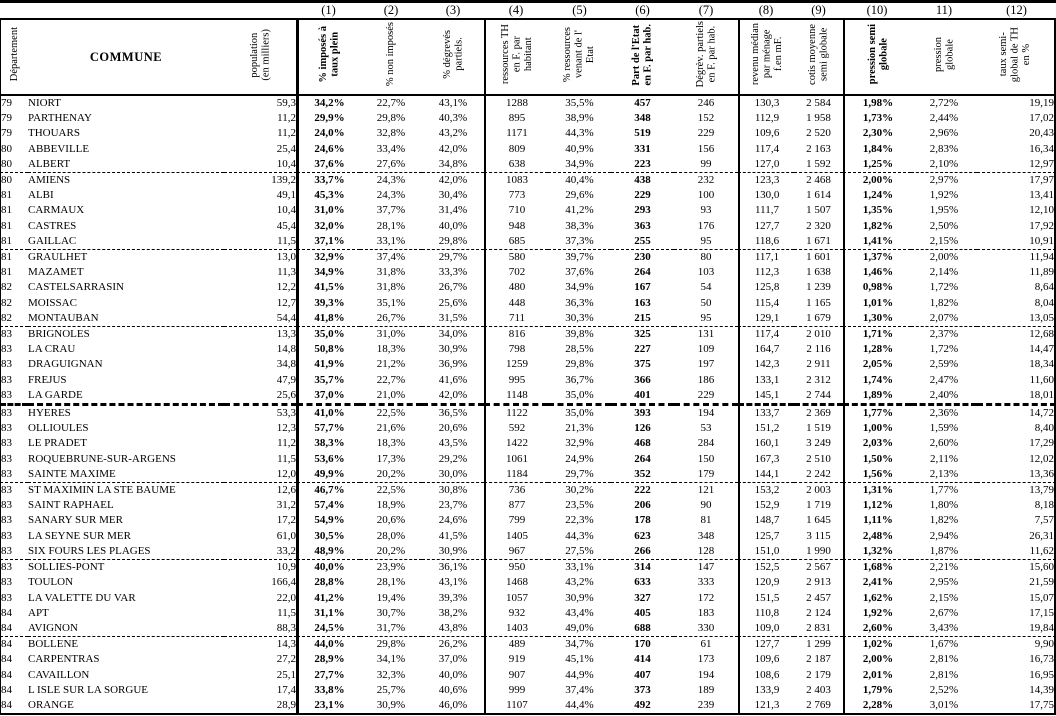  I want to click on value-cell: 1,50%, so click(877, 459).